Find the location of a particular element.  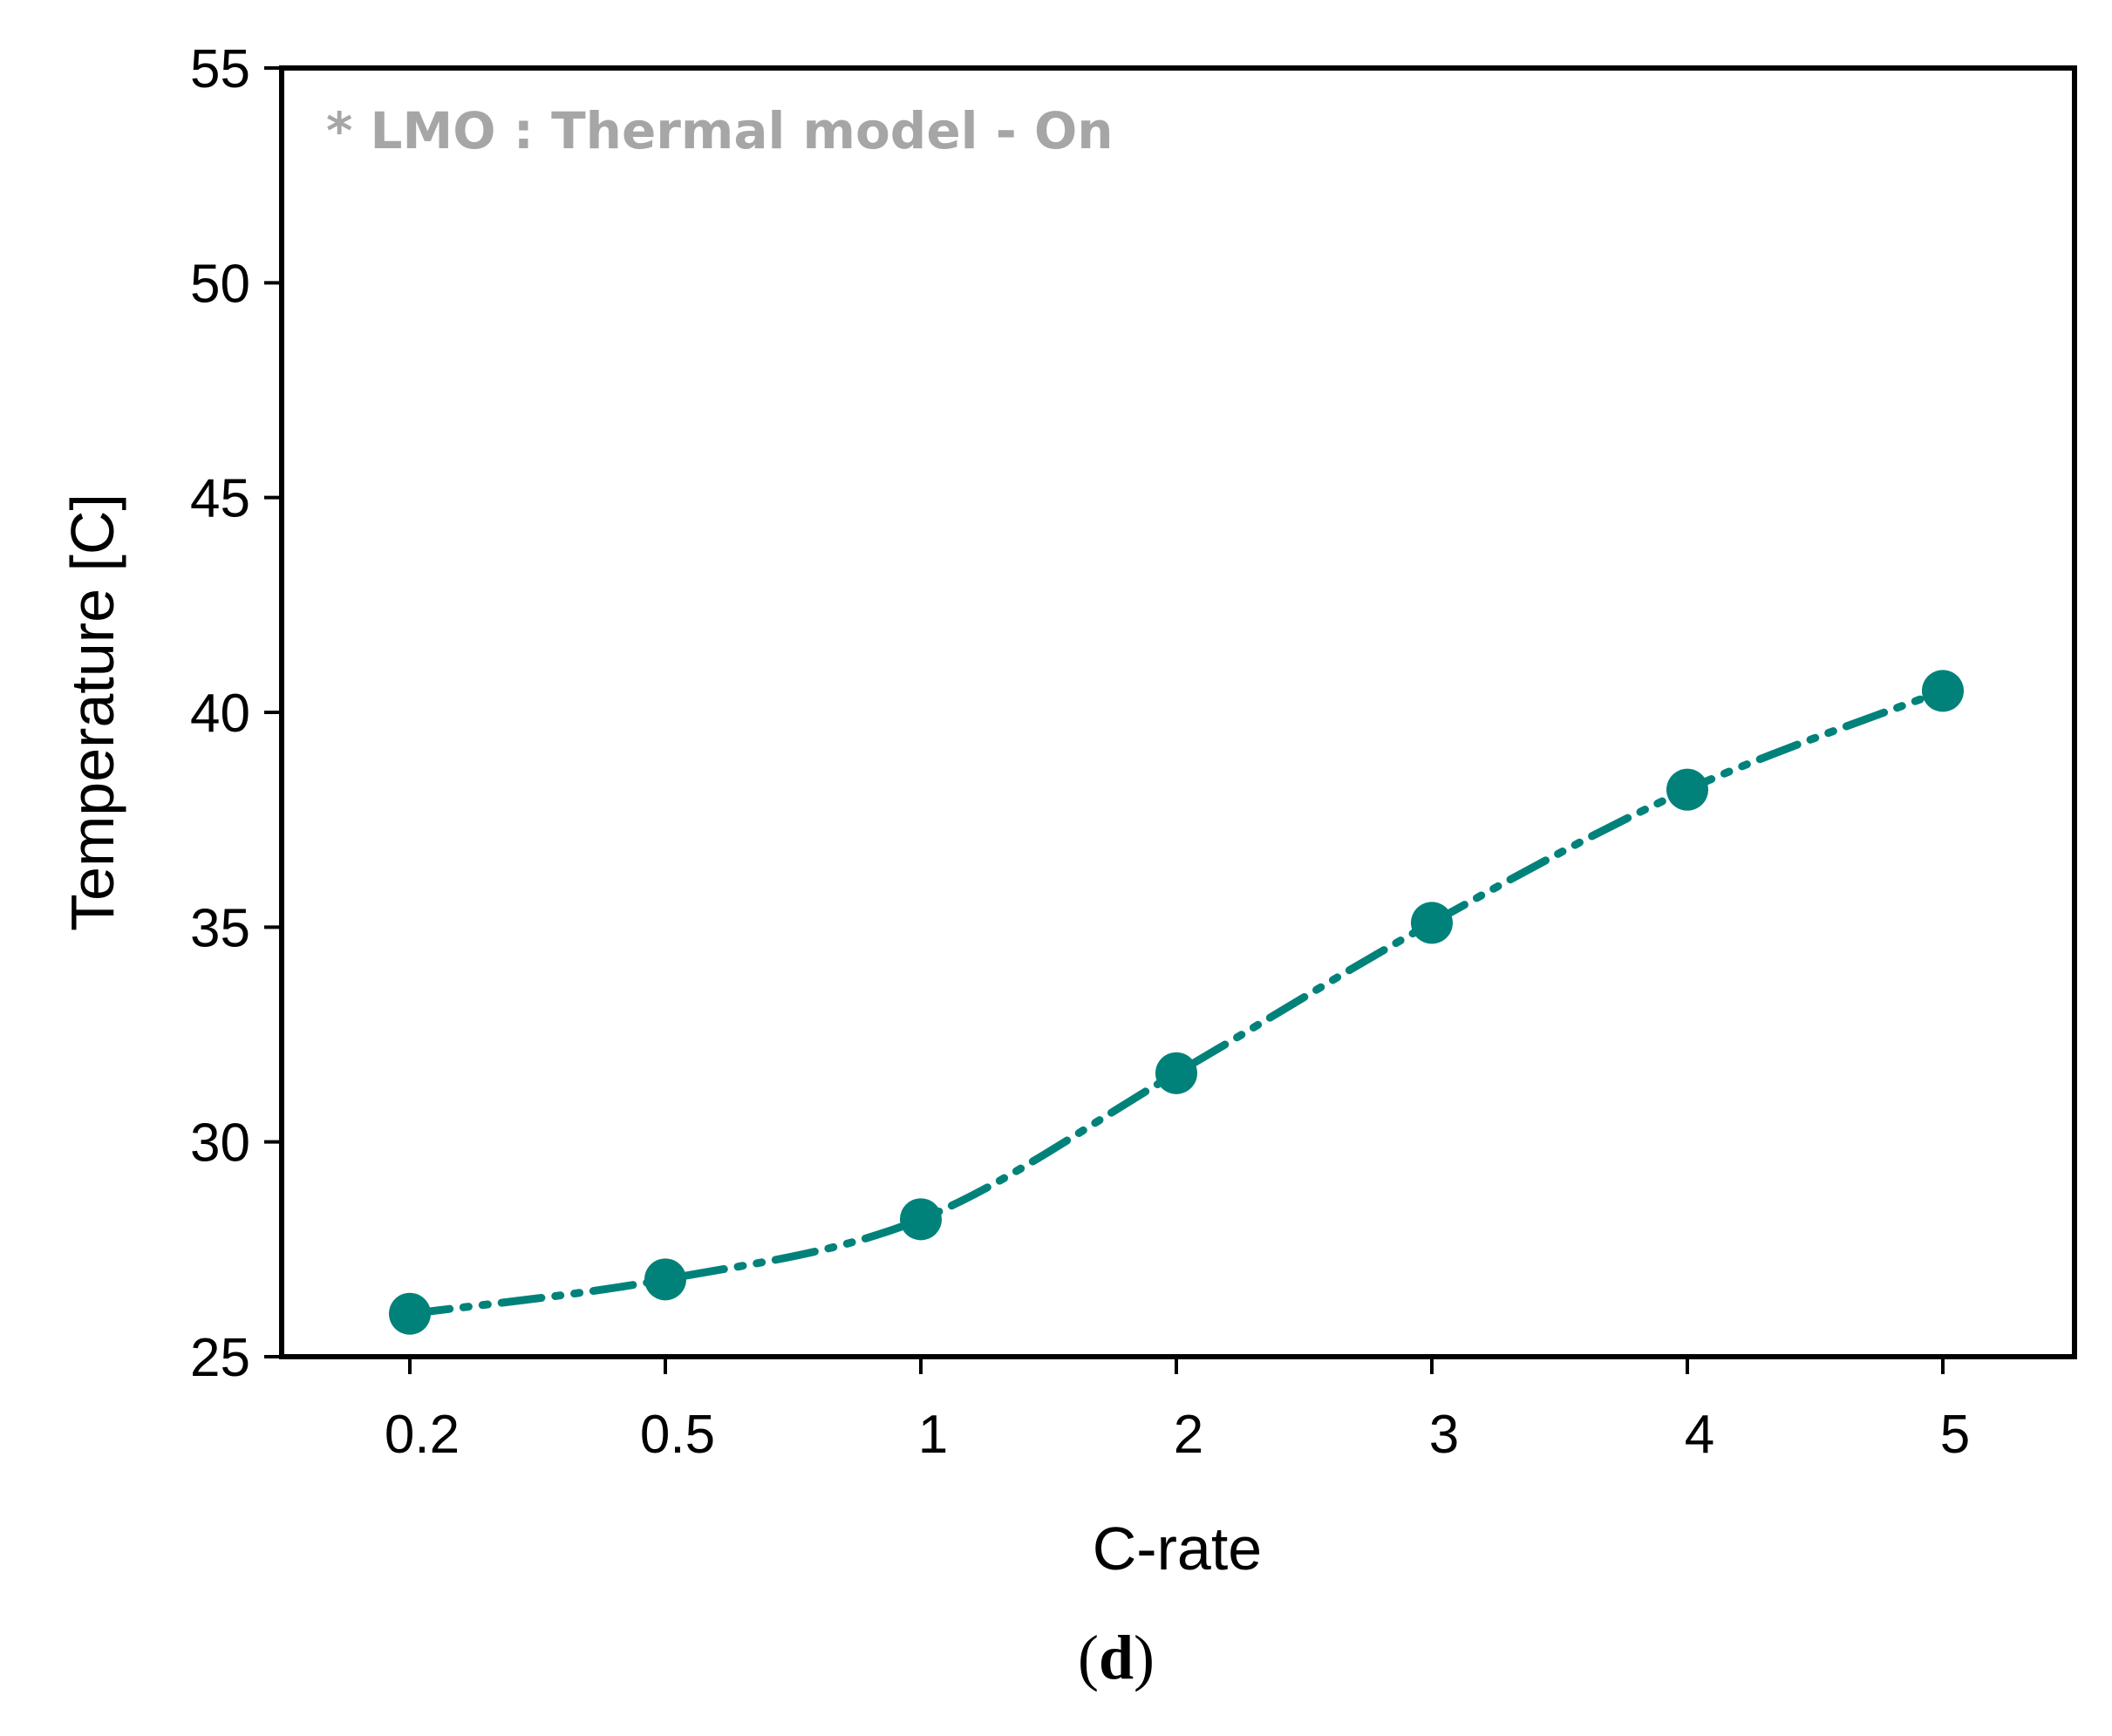

data-point-0.2 is located at coordinates (410, 1313).